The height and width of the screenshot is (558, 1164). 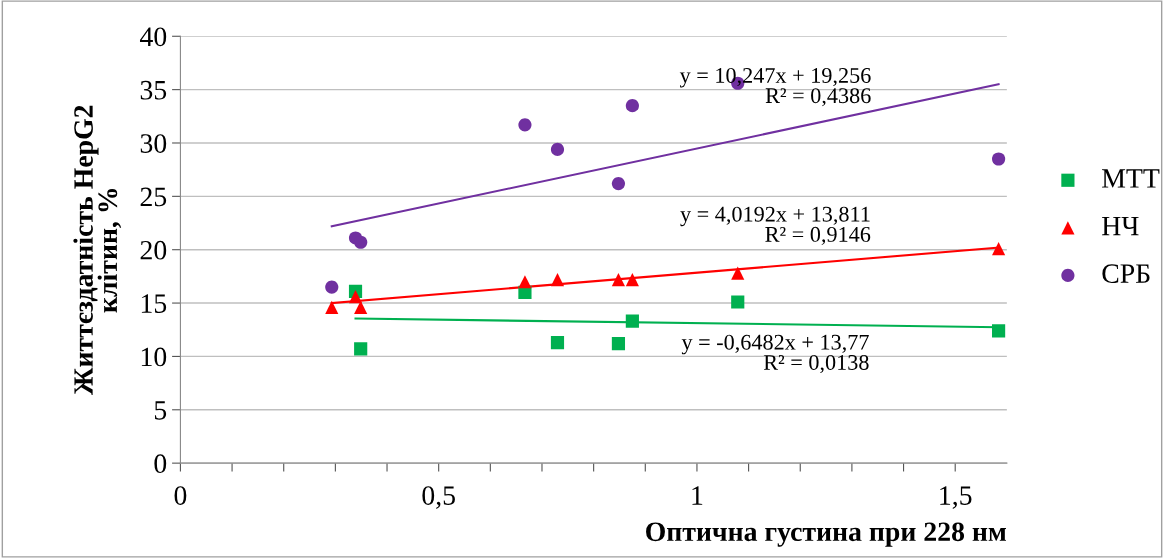 What do you see at coordinates (180, 495) in the screenshot?
I see `x-tick-label: 0` at bounding box center [180, 495].